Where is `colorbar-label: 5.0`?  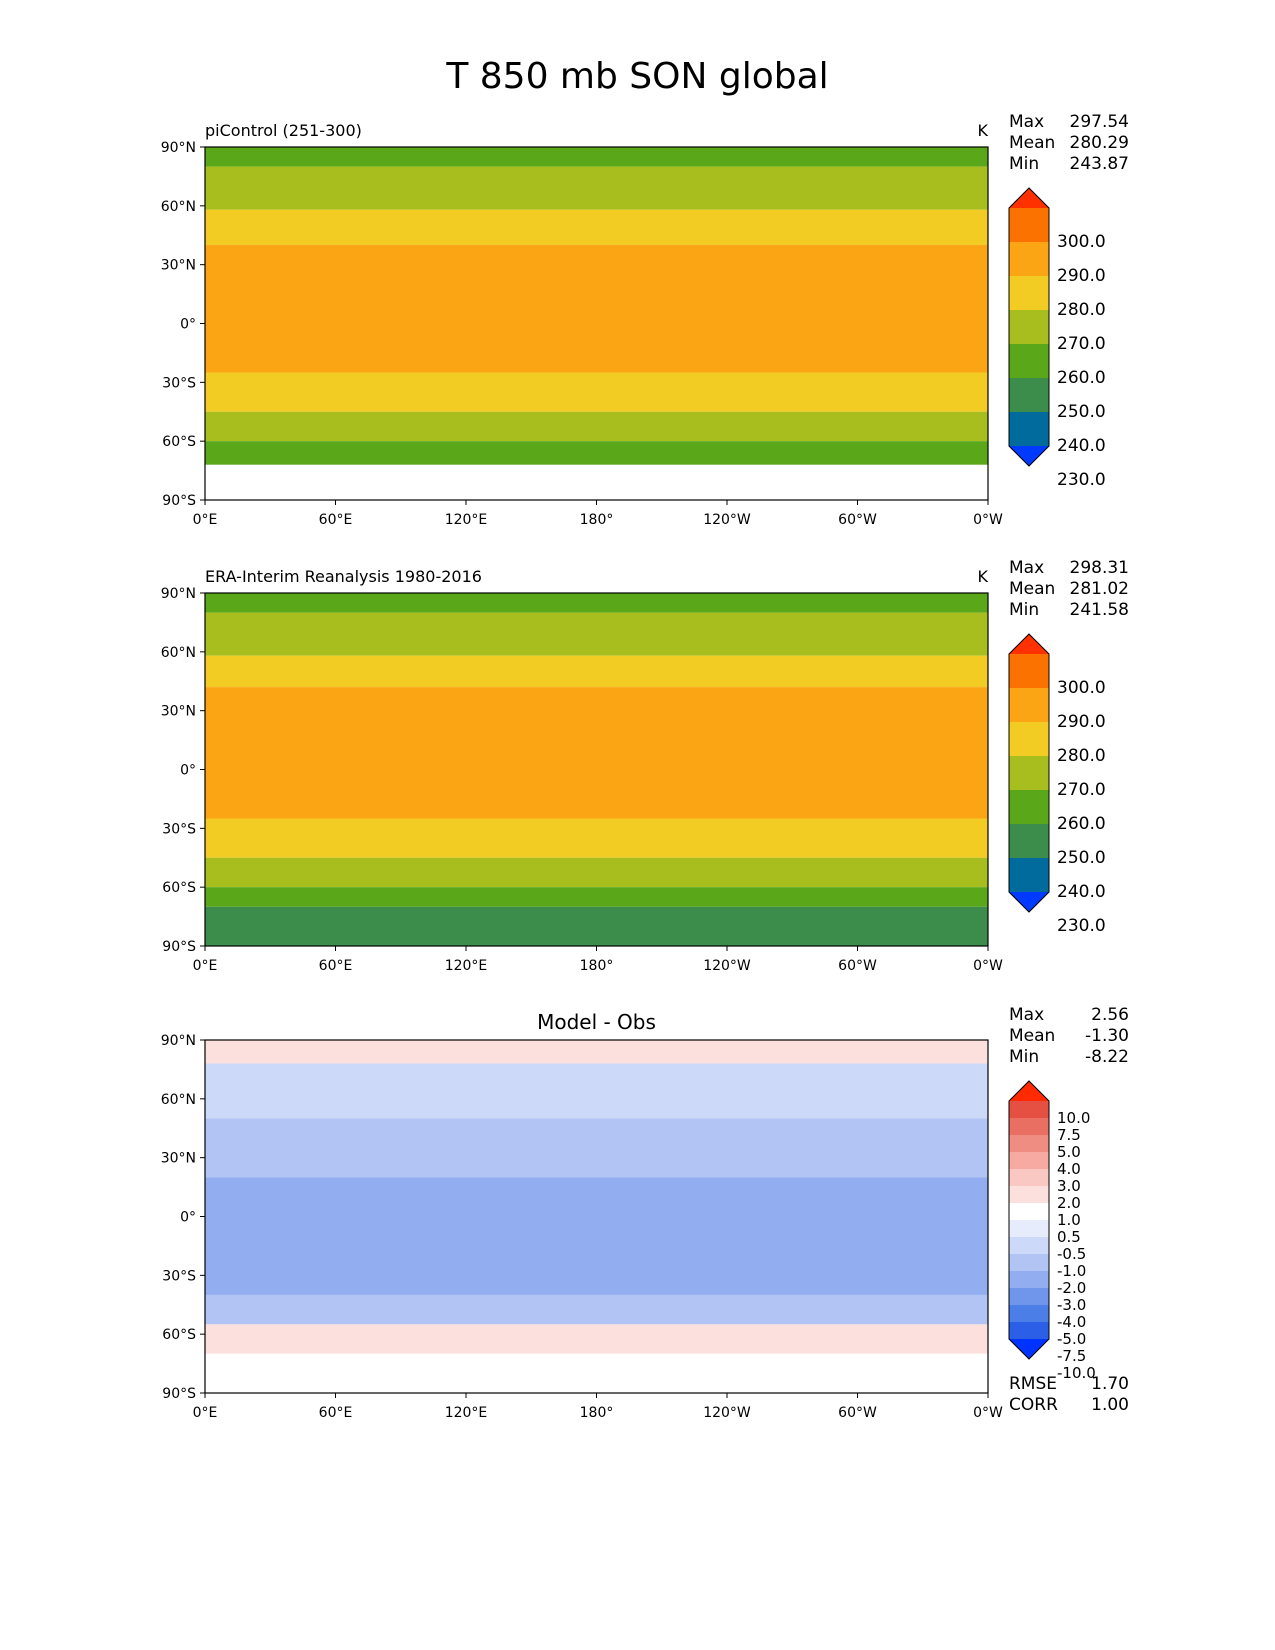 colorbar-label: 5.0 is located at coordinates (1069, 1152).